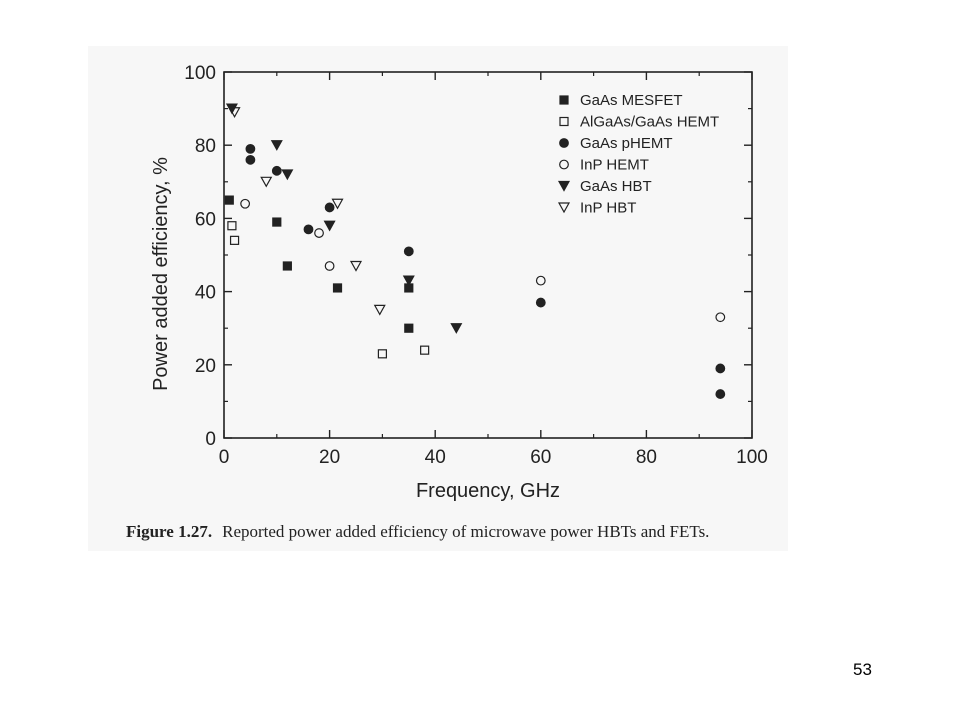  I want to click on y-tick-label: 60, so click(205, 219).